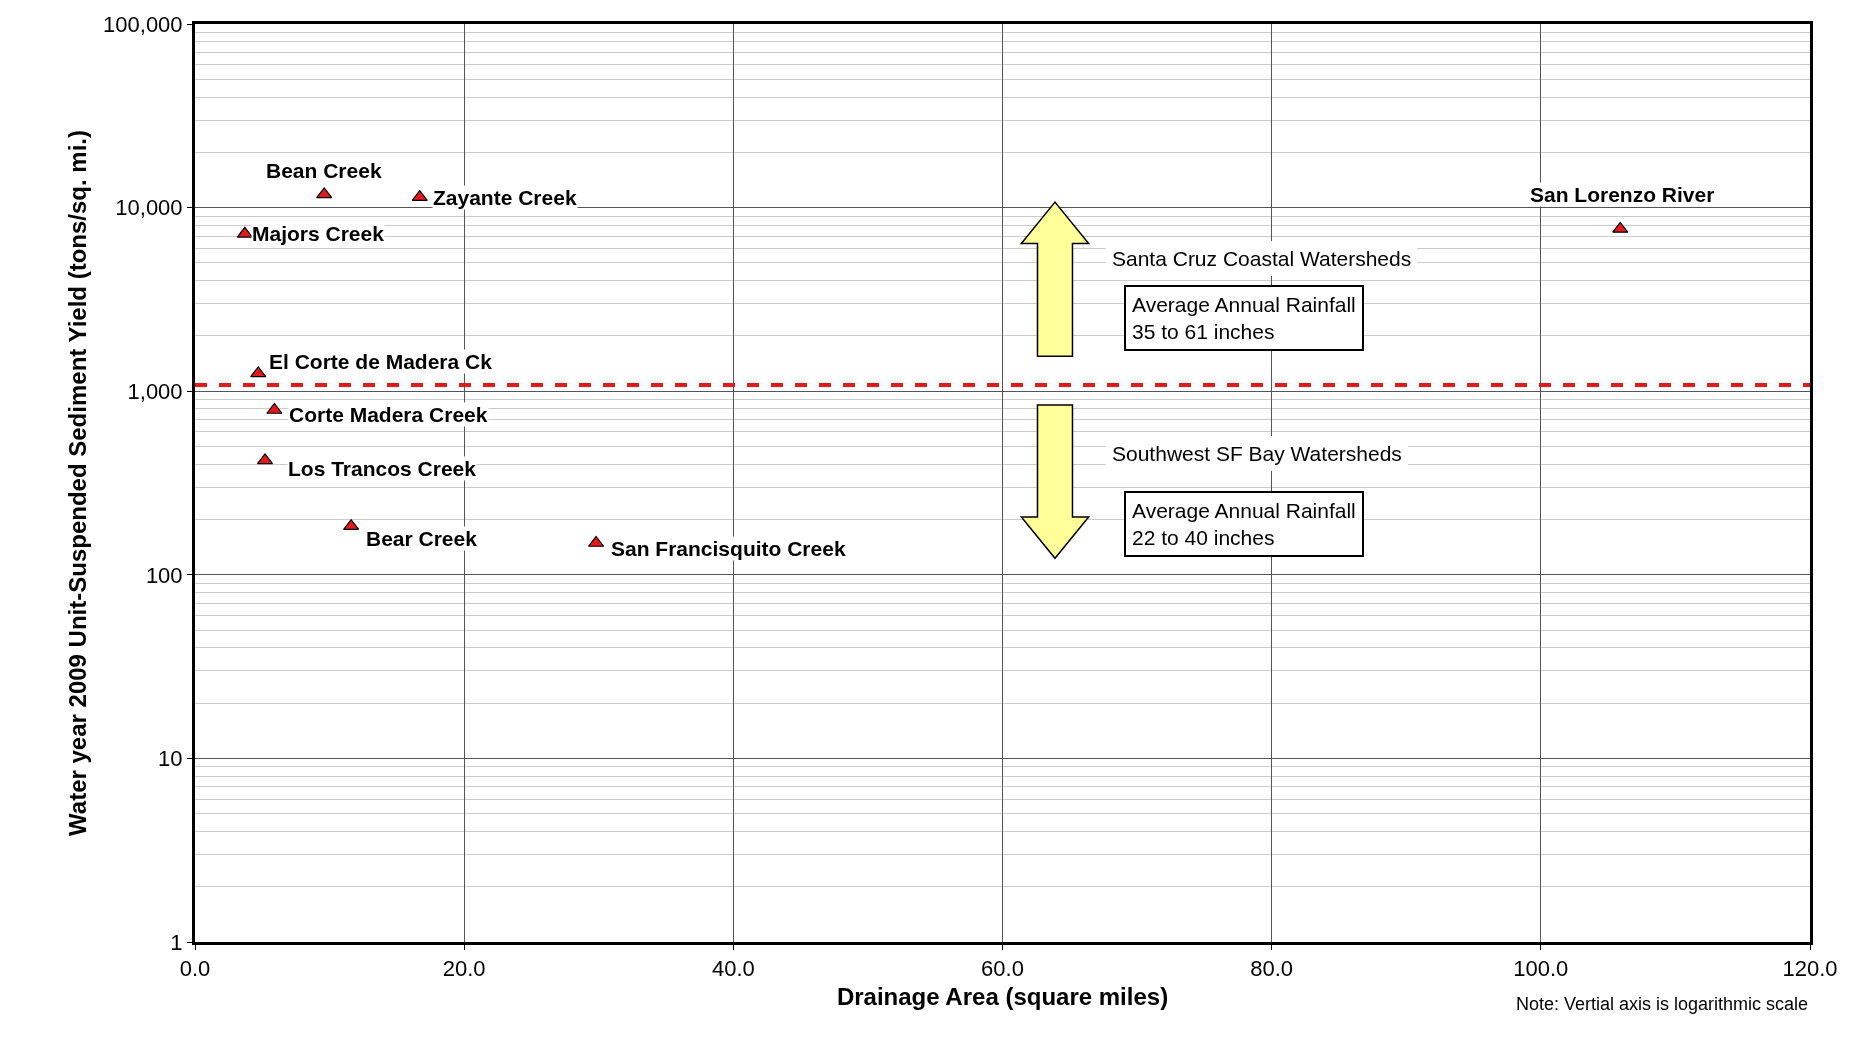 Image resolution: width=1870 pixels, height=1046 pixels. What do you see at coordinates (422, 538) in the screenshot?
I see `annotation: Bear Creek` at bounding box center [422, 538].